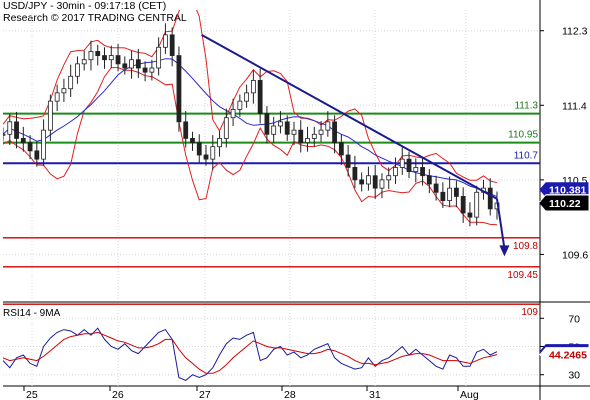 Image resolution: width=590 pixels, height=400 pixels. I want to click on y-tick-label: 109.6, so click(575, 255).